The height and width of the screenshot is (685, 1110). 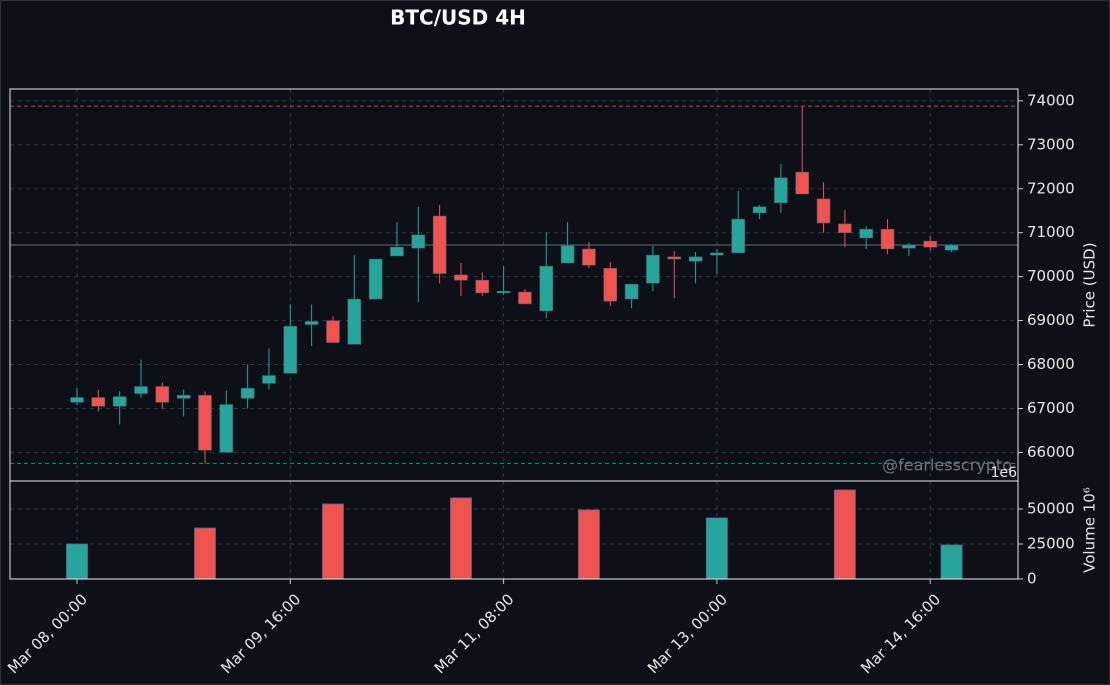 I want to click on y2-tick-label: 50000, so click(x=1051, y=509).